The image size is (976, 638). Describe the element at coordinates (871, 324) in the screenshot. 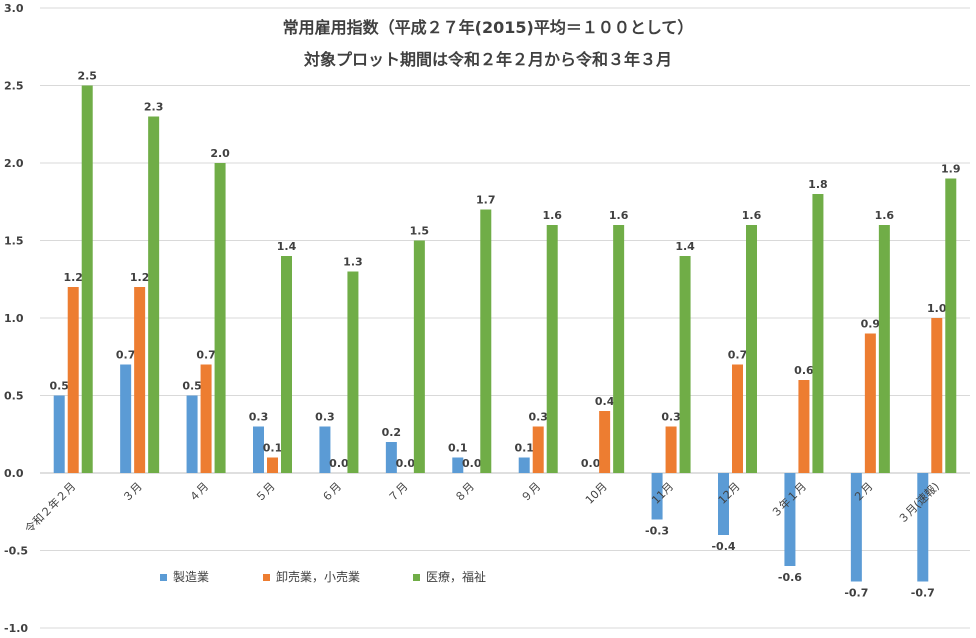

I see `data-label: 0.9` at that location.